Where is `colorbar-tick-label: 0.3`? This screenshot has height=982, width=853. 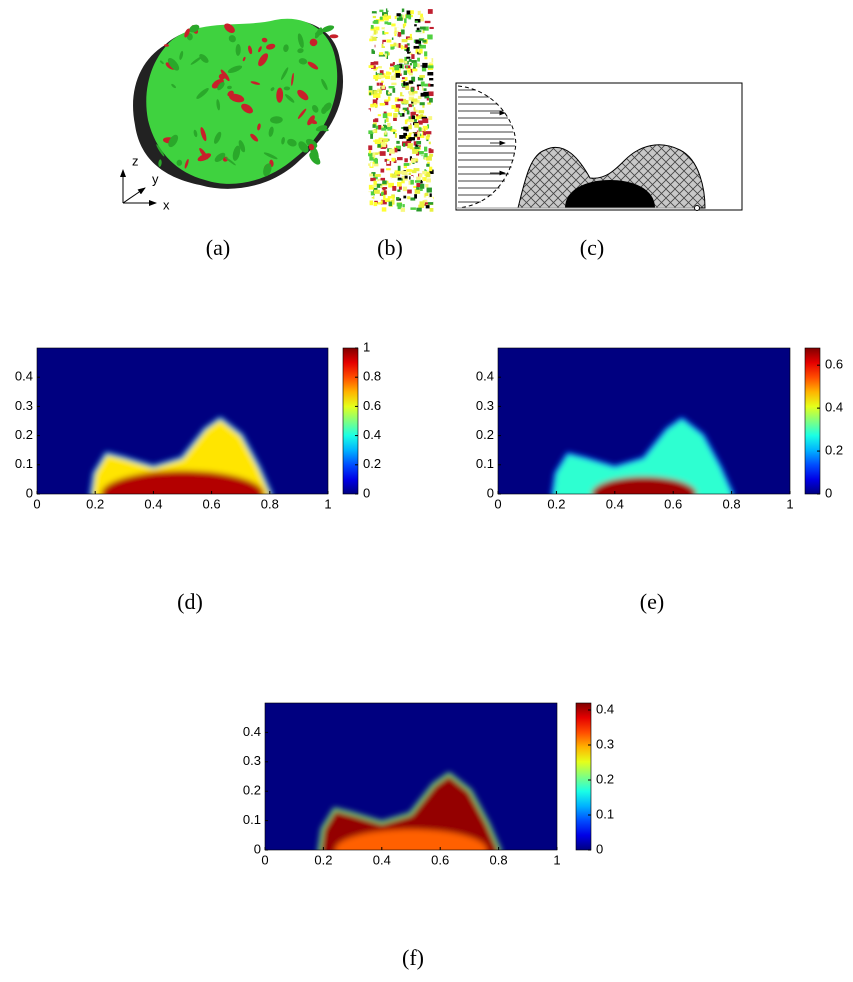 colorbar-tick-label: 0.3 is located at coordinates (605, 743).